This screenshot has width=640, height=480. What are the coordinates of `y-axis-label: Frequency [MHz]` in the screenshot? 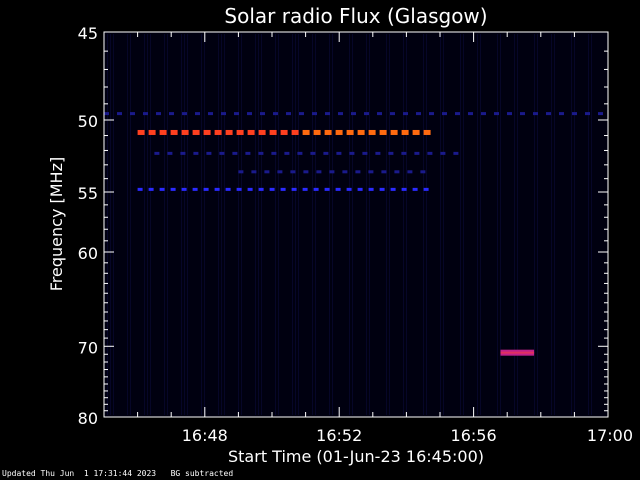 It's located at (56, 224).